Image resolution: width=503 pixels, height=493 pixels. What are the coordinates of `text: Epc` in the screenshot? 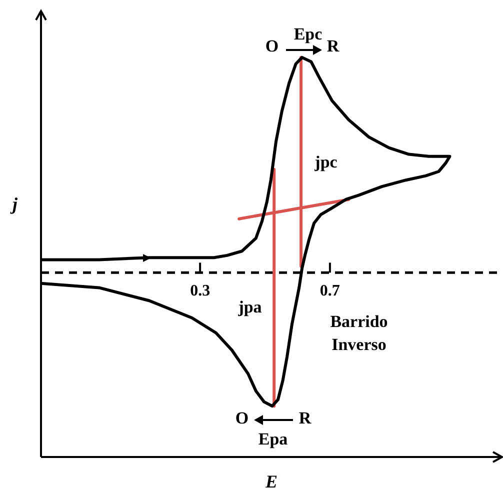 It's located at (308, 34).